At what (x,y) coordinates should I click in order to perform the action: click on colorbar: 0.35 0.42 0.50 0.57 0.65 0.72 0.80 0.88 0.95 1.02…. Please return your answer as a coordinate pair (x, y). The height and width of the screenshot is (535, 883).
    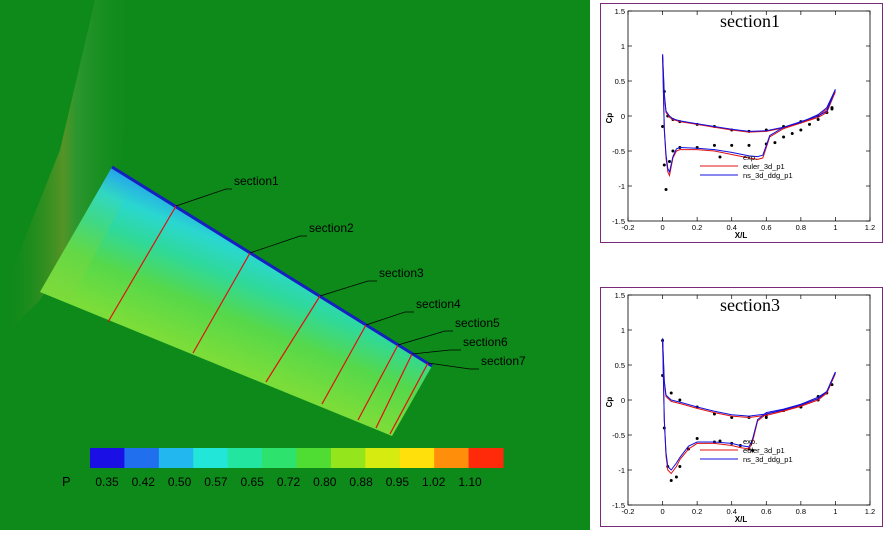
    Looking at the image, I should click on (283, 468).